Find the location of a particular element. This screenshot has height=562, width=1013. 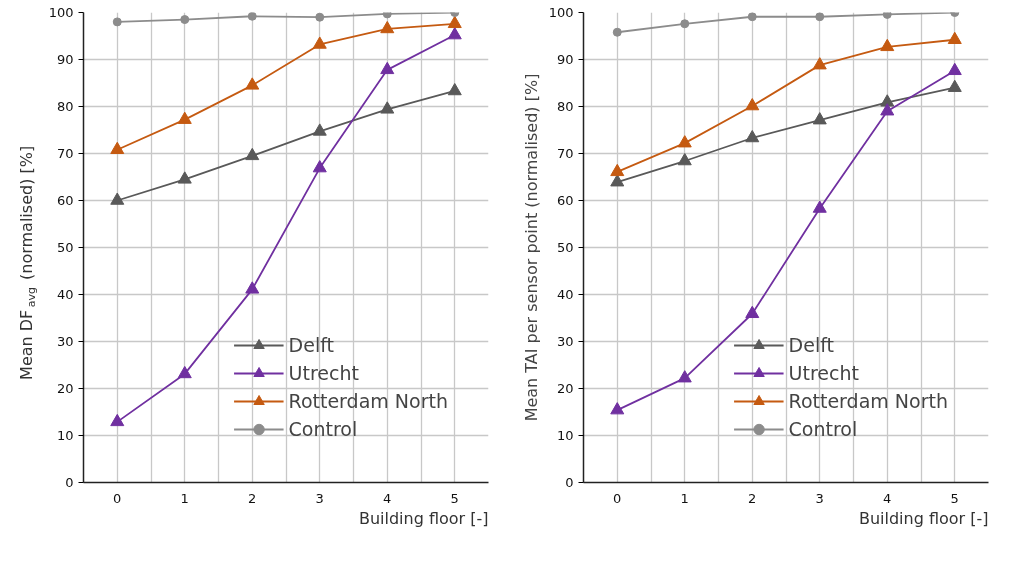

y-axis-title: Mean DFavg (normalised) [%] is located at coordinates (27, 262).